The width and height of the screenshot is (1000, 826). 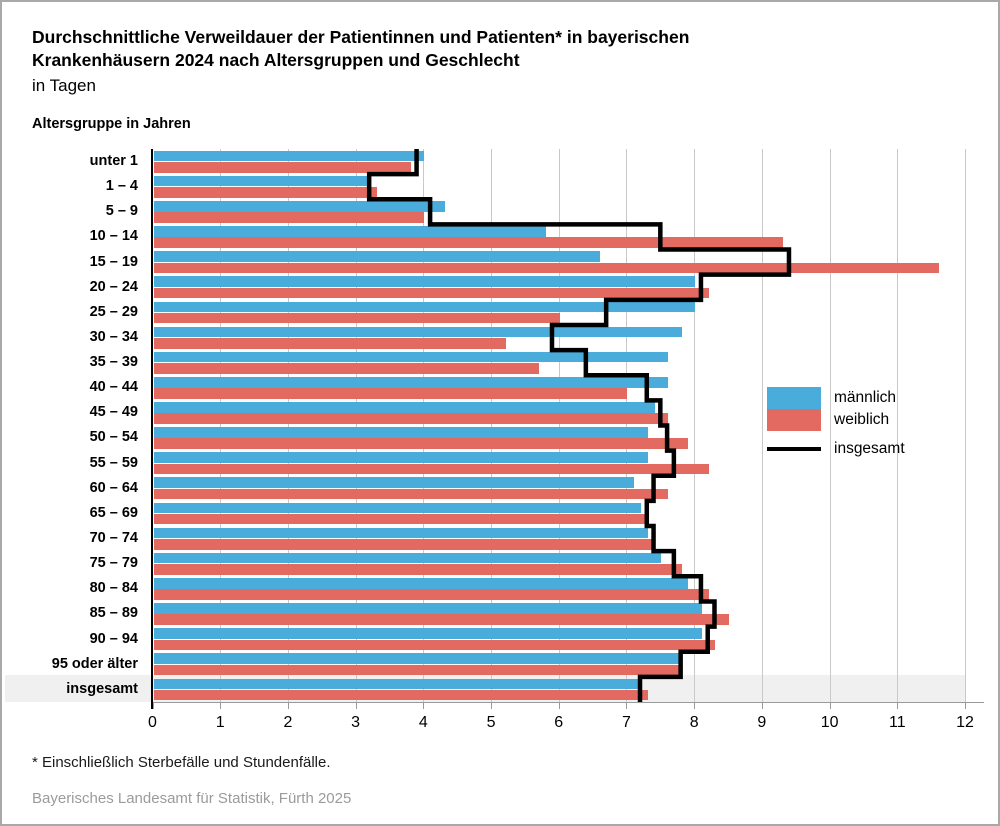 What do you see at coordinates (417, 658) in the screenshot?
I see `bar-männlich-95 oder älter` at bounding box center [417, 658].